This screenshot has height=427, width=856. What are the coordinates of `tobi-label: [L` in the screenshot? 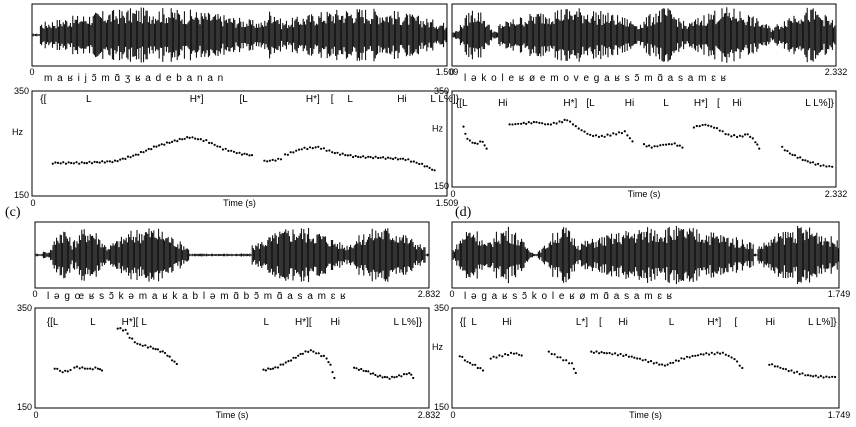 It's located at (590, 103).